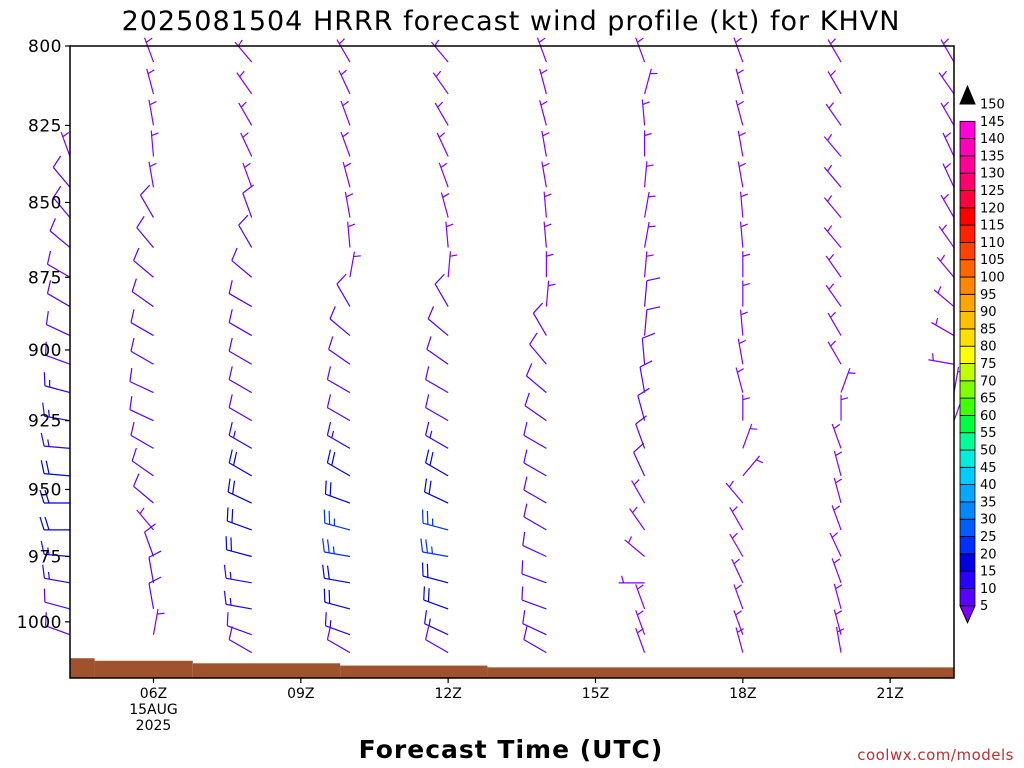 This screenshot has width=1024, height=768. What do you see at coordinates (992, 122) in the screenshot?
I see `colorbar-label: 145` at bounding box center [992, 122].